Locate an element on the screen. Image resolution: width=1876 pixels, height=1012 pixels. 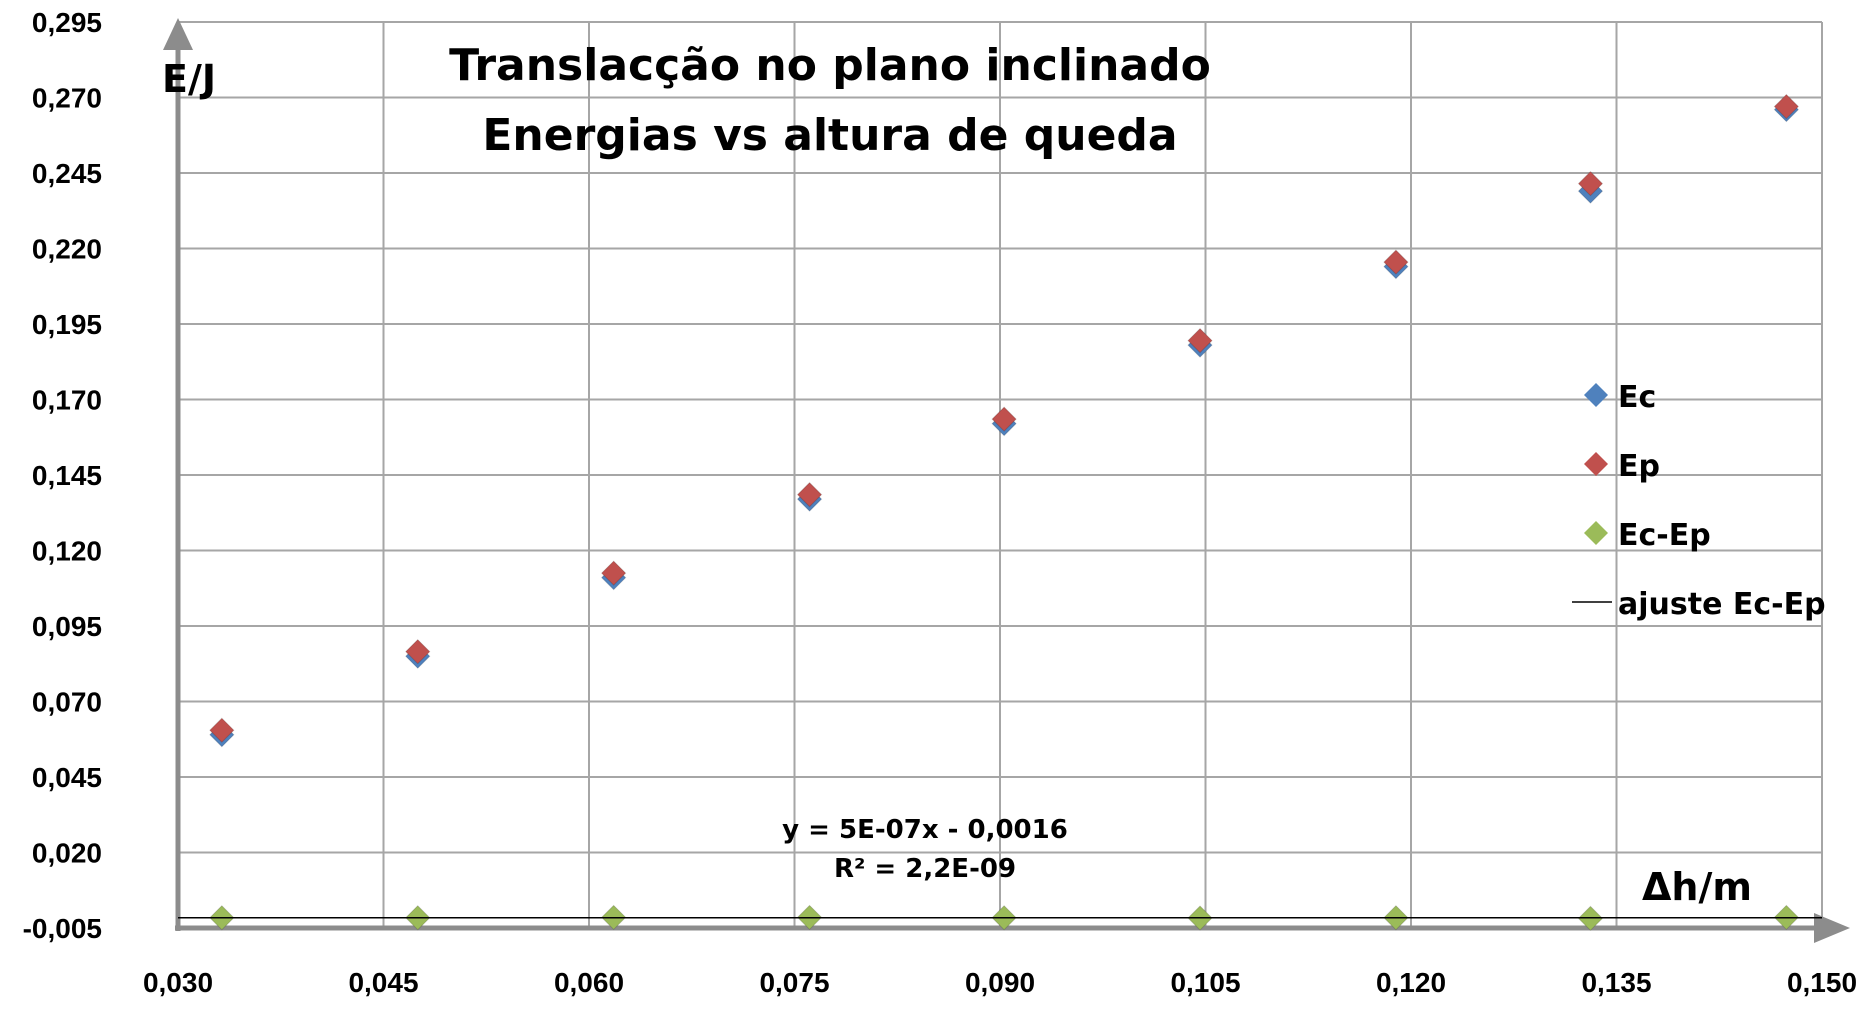
y-tick-label: 0,220 is located at coordinates (67, 249).